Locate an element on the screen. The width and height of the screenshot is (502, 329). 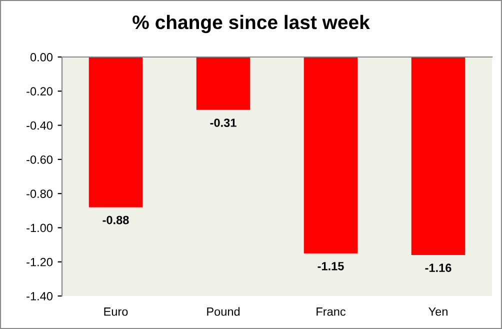
data-label: -0.88 is located at coordinates (115, 220).